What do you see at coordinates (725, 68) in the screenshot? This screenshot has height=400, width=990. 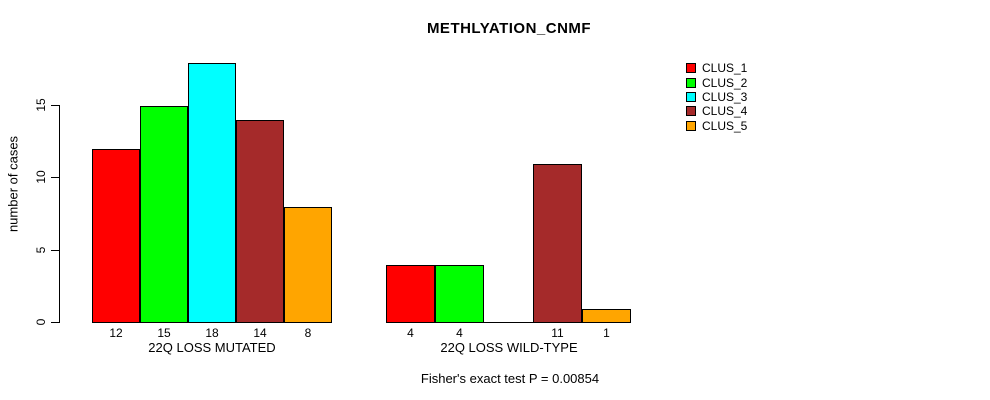 I see `legend-label: CLUS_1` at bounding box center [725, 68].